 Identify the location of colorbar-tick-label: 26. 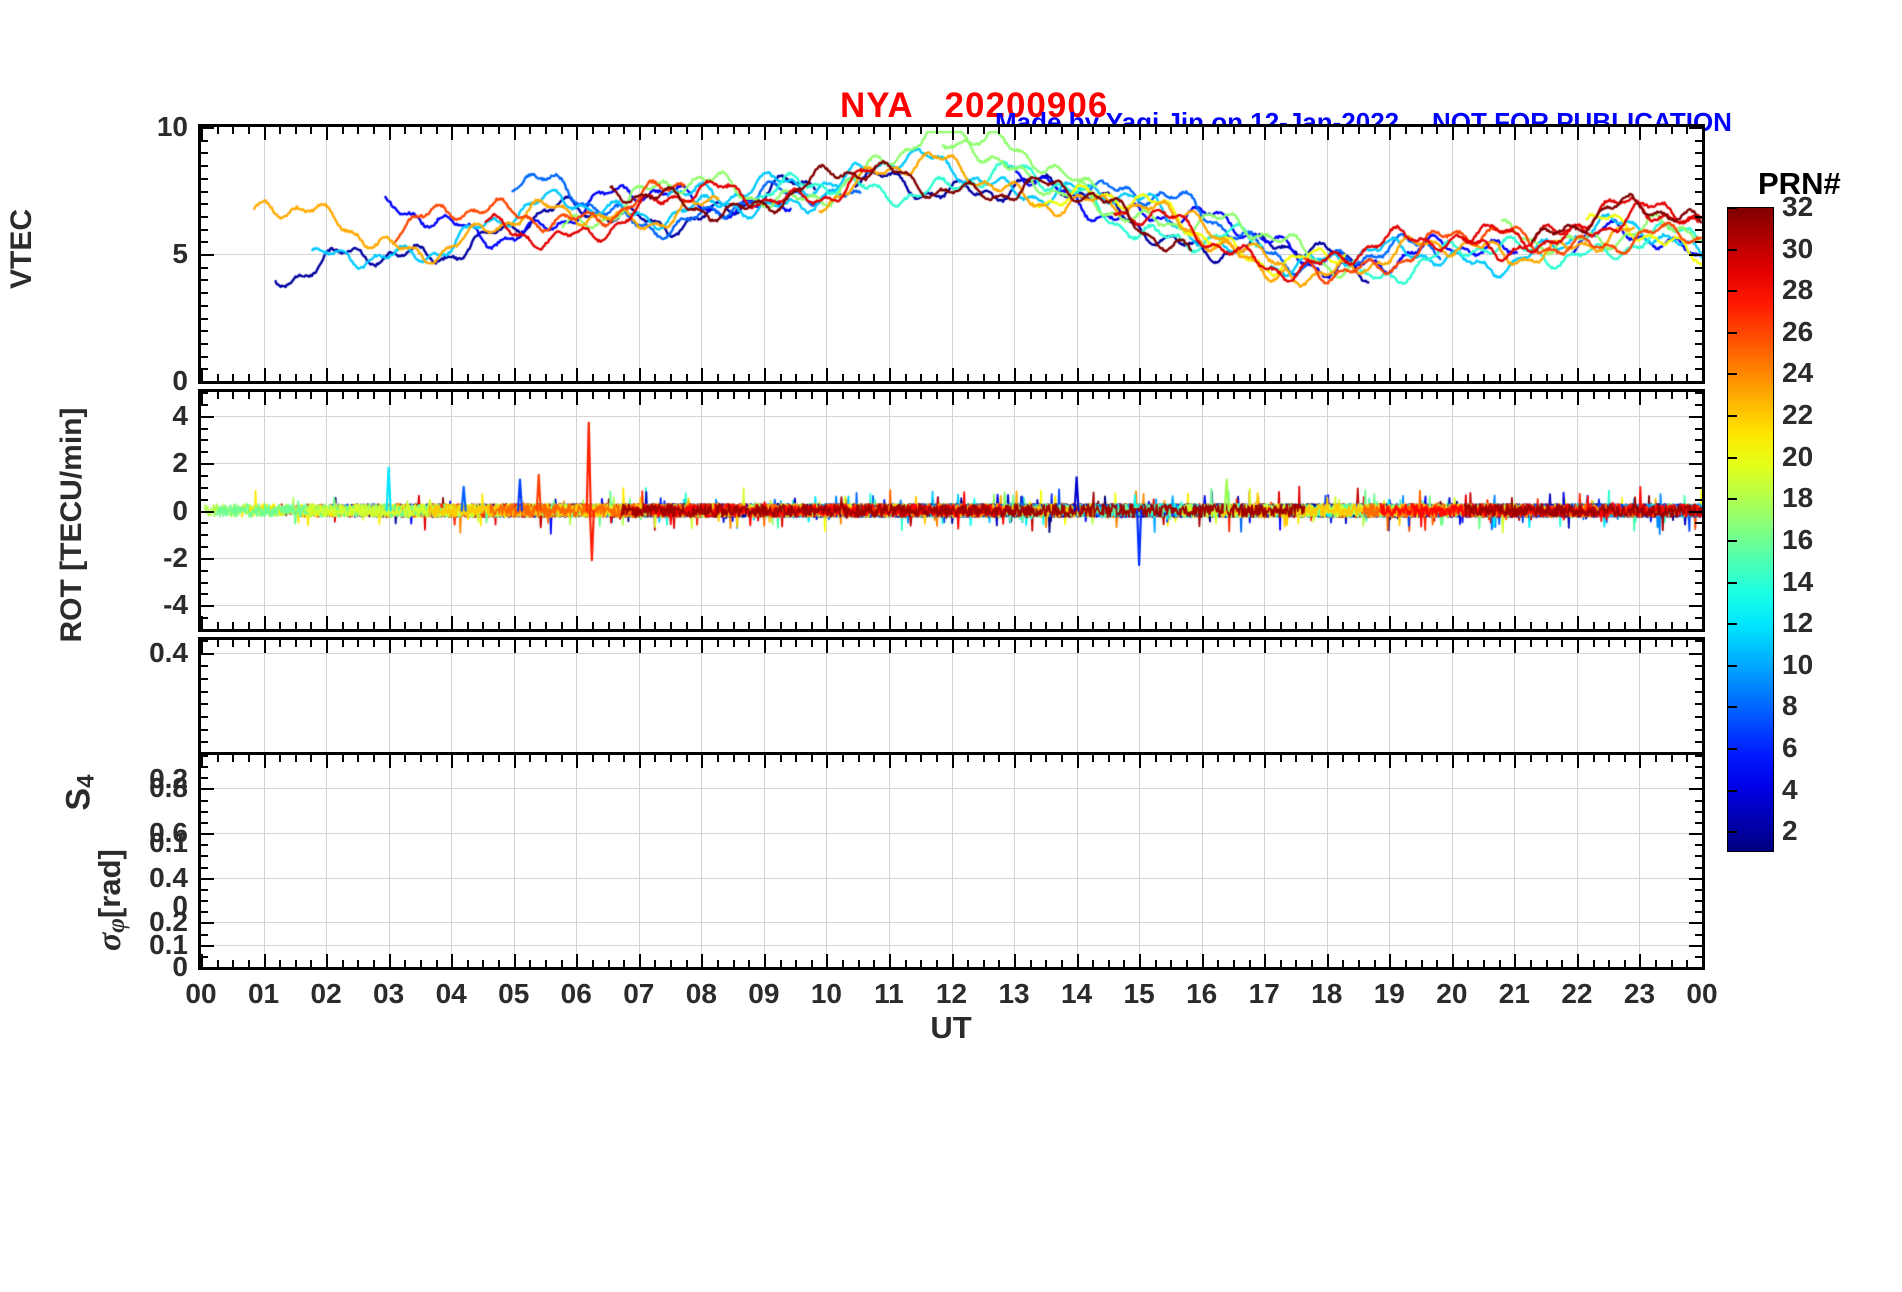
(1798, 331).